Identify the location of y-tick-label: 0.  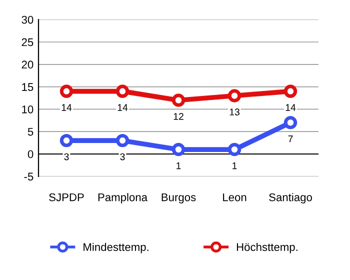
(31, 154).